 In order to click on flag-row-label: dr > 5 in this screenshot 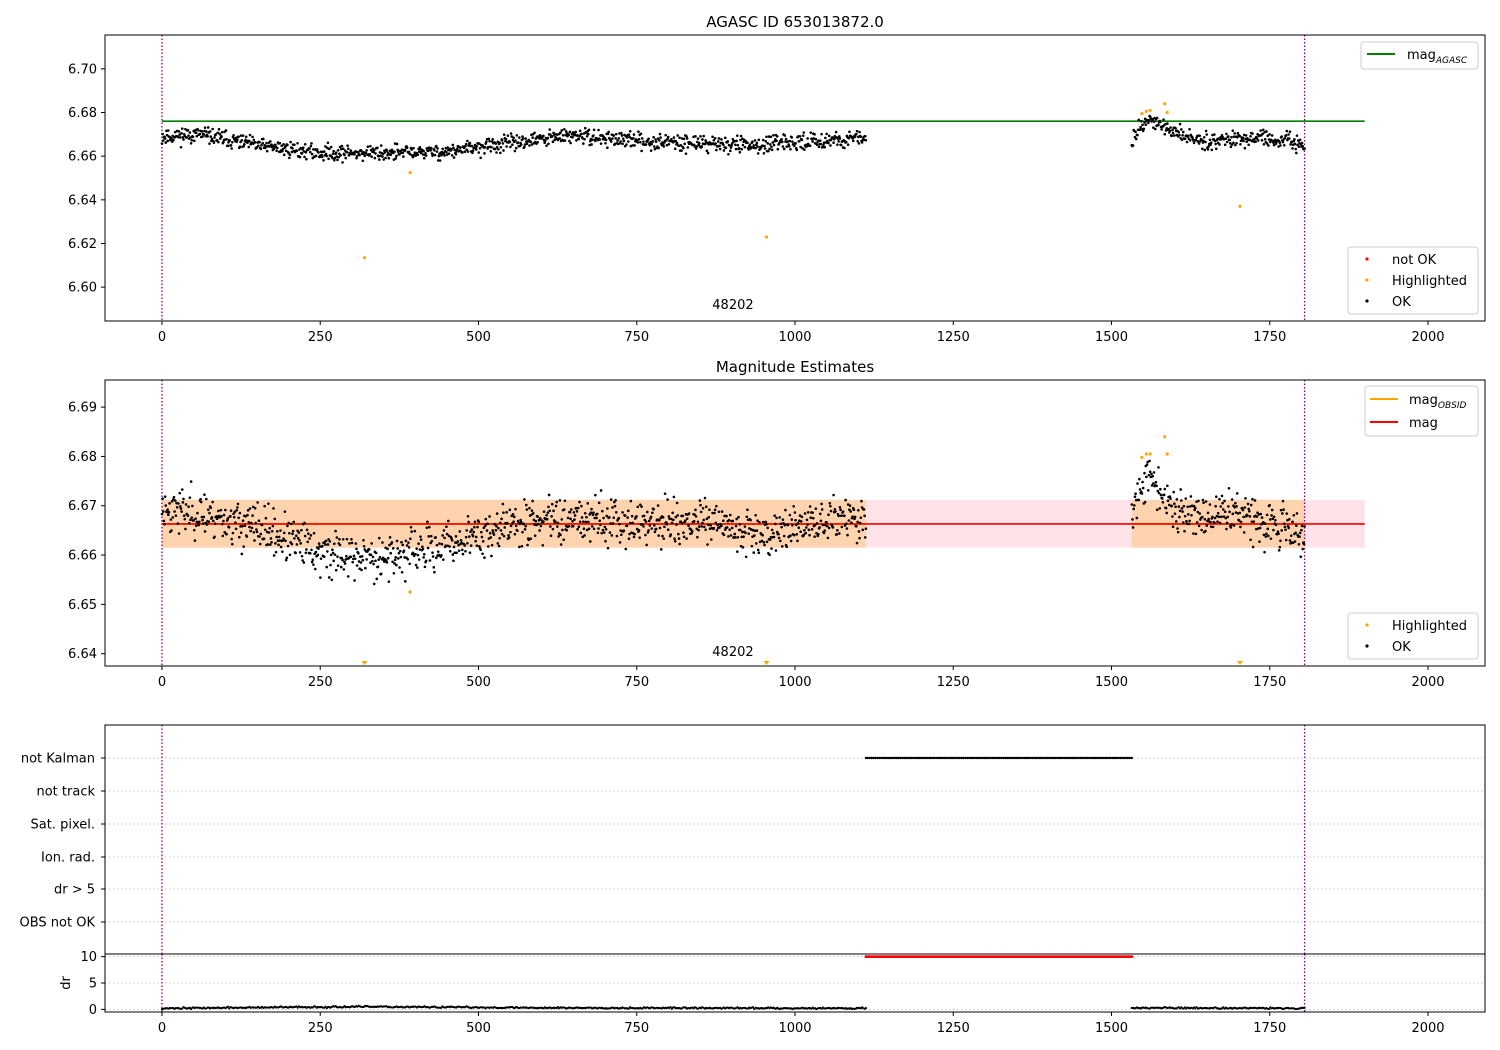, I will do `click(74, 890)`.